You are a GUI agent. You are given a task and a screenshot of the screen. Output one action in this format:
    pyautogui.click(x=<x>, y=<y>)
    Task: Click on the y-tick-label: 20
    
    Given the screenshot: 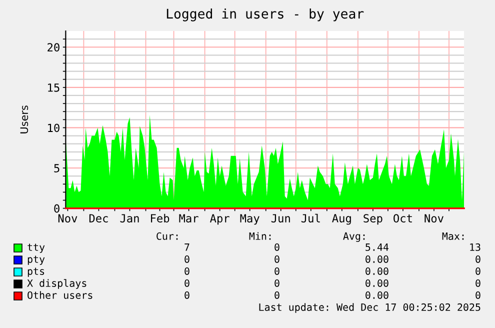 What is the action you would take?
    pyautogui.click(x=54, y=47)
    